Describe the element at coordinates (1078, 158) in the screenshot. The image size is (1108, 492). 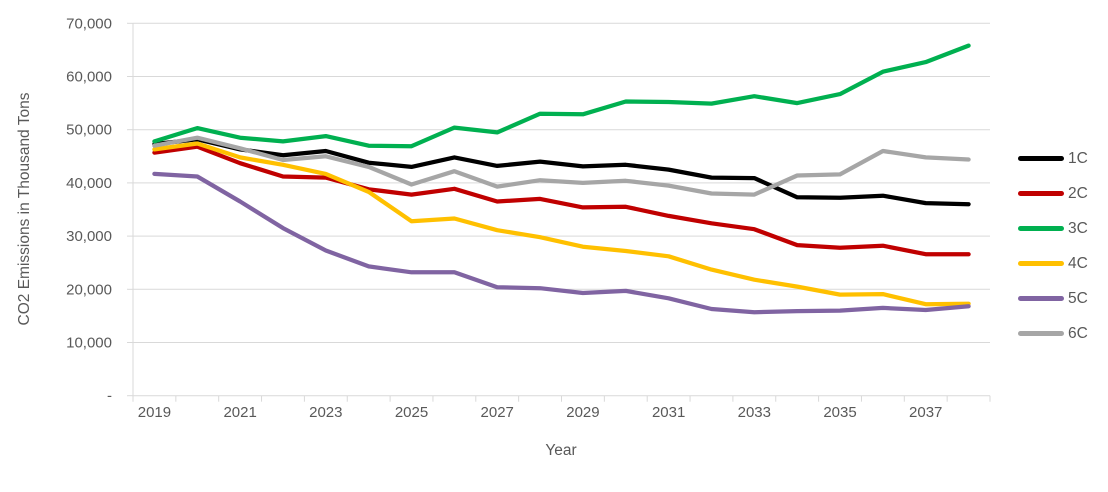
I see `legend-label: 1C` at that location.